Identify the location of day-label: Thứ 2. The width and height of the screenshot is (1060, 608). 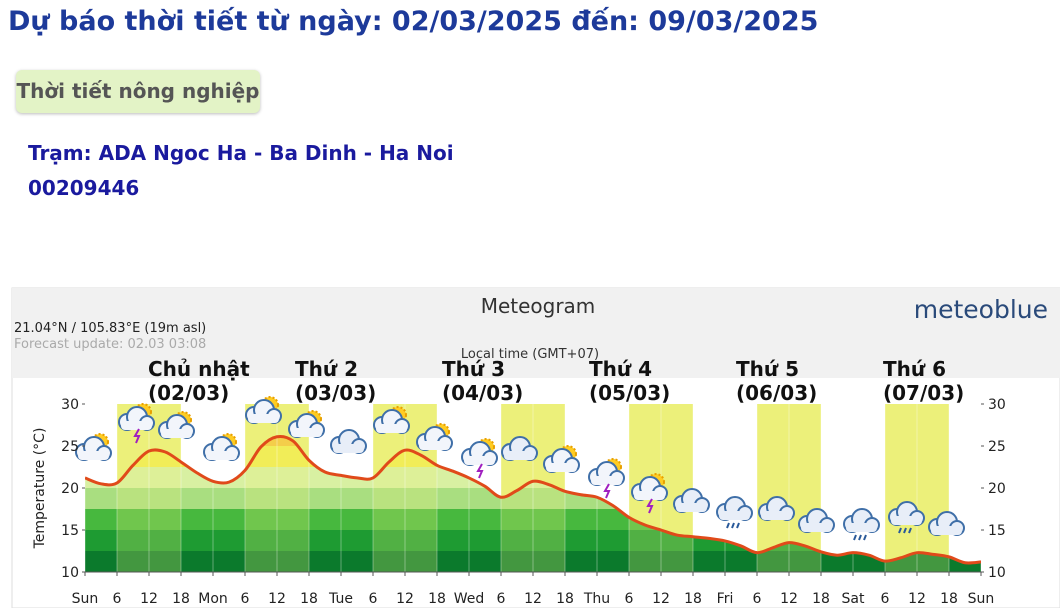
(326, 369).